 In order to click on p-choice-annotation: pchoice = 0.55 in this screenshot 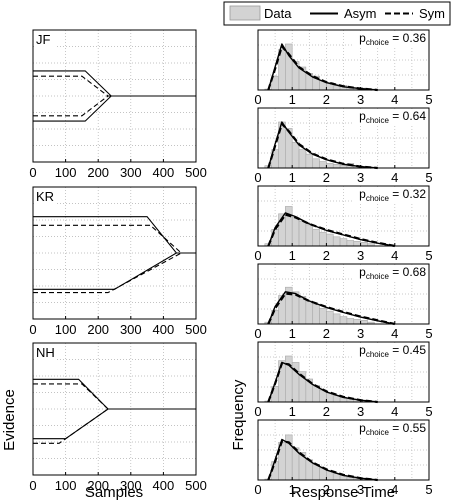, I will do `click(390, 429)`.